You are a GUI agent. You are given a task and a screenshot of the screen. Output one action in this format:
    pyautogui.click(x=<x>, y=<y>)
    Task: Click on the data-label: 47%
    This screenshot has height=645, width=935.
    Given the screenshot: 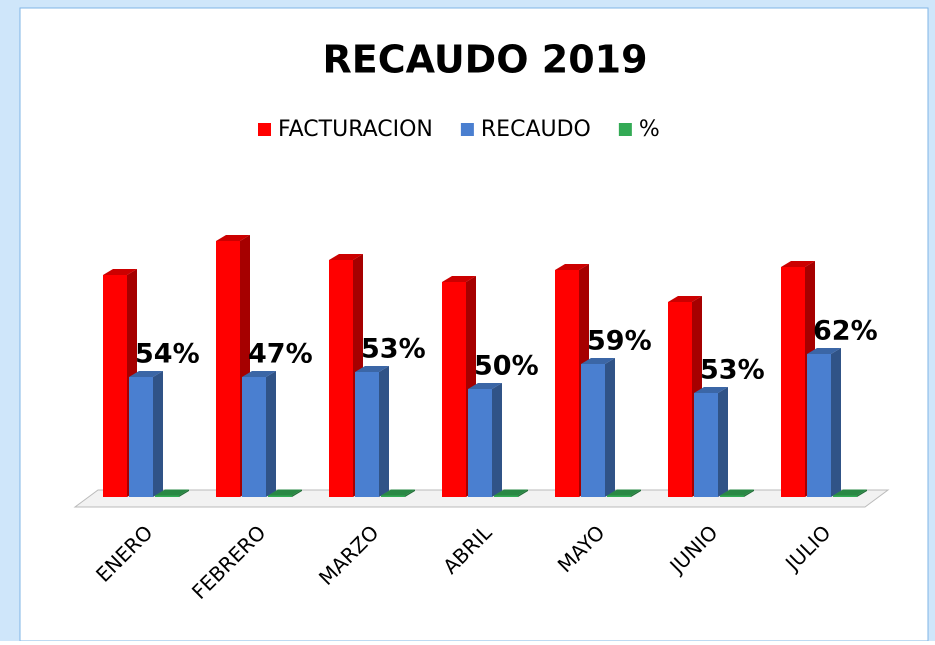 What is the action you would take?
    pyautogui.click(x=280, y=354)
    